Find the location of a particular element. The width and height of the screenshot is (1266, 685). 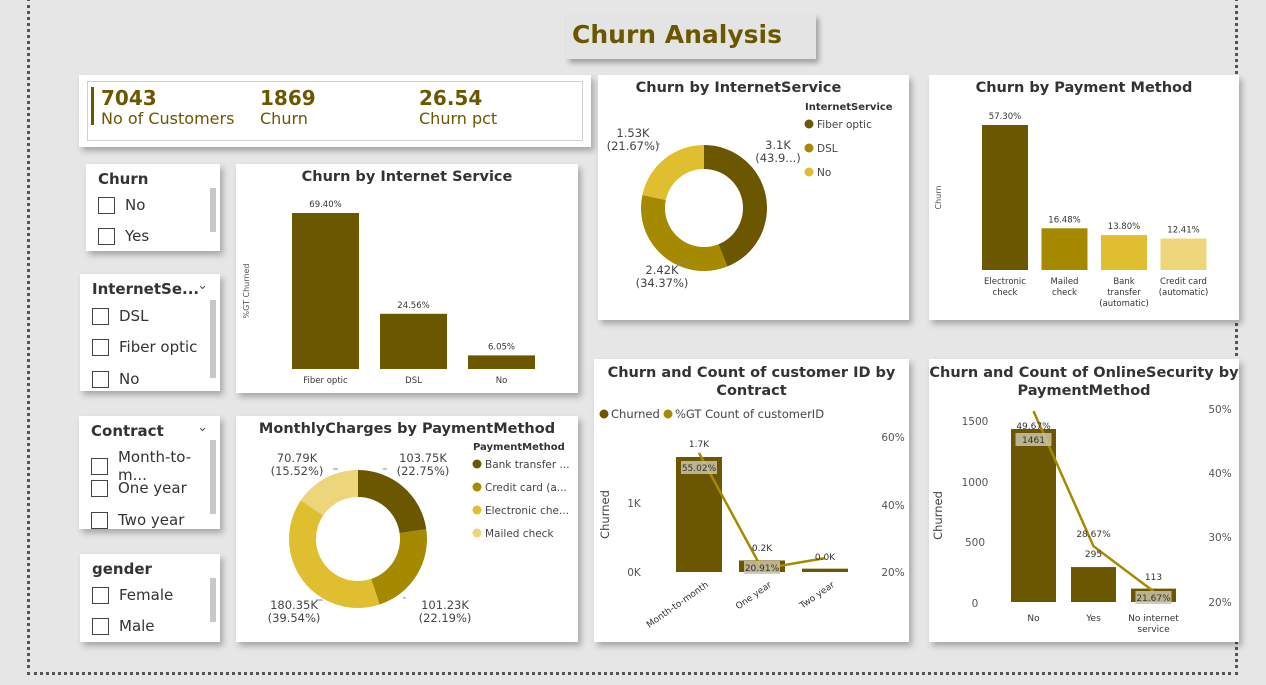

slice-label: (15.52%) is located at coordinates (297, 471).